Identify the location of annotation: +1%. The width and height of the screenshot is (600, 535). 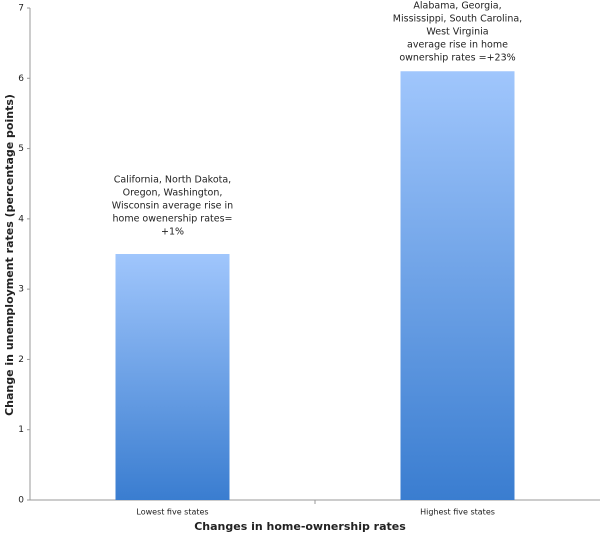
(172, 232).